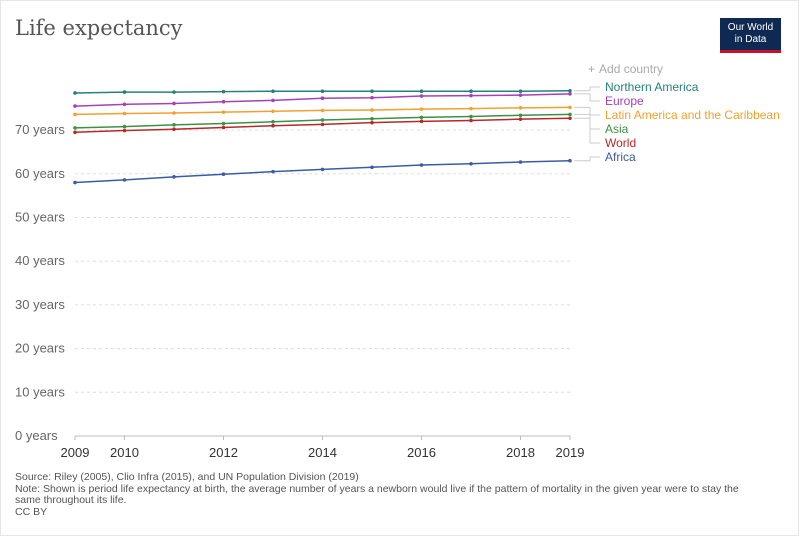 The width and height of the screenshot is (799, 536). I want to click on y-tick-label: 20 years, so click(40, 348).